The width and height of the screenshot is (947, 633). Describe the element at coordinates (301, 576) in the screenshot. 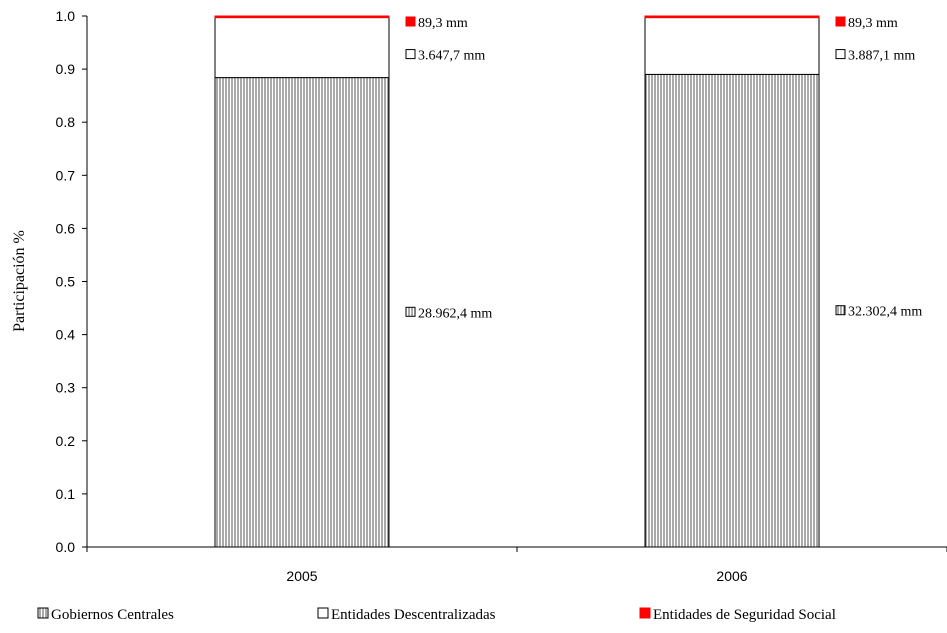

I see `x-tick-label: 2005` at that location.